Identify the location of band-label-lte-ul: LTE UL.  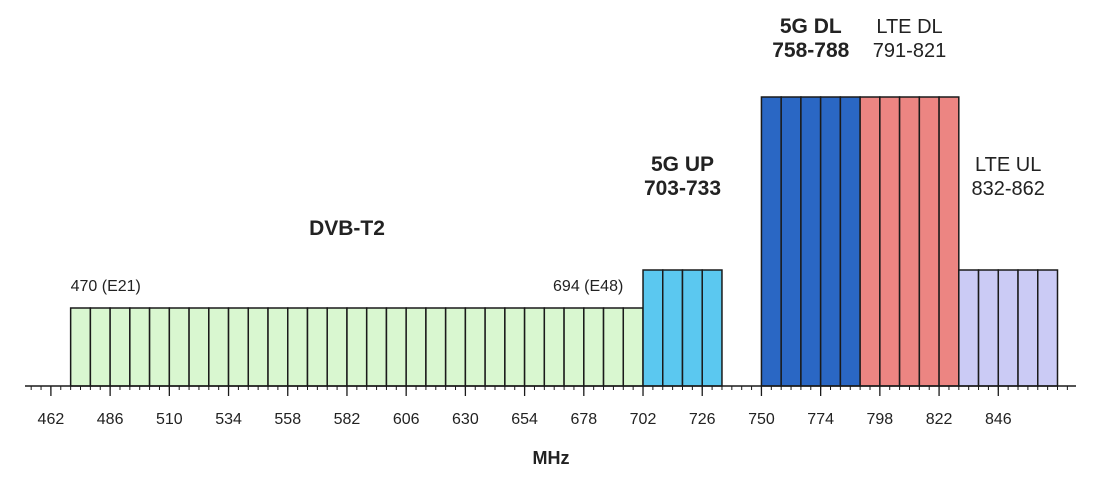
(1008, 165).